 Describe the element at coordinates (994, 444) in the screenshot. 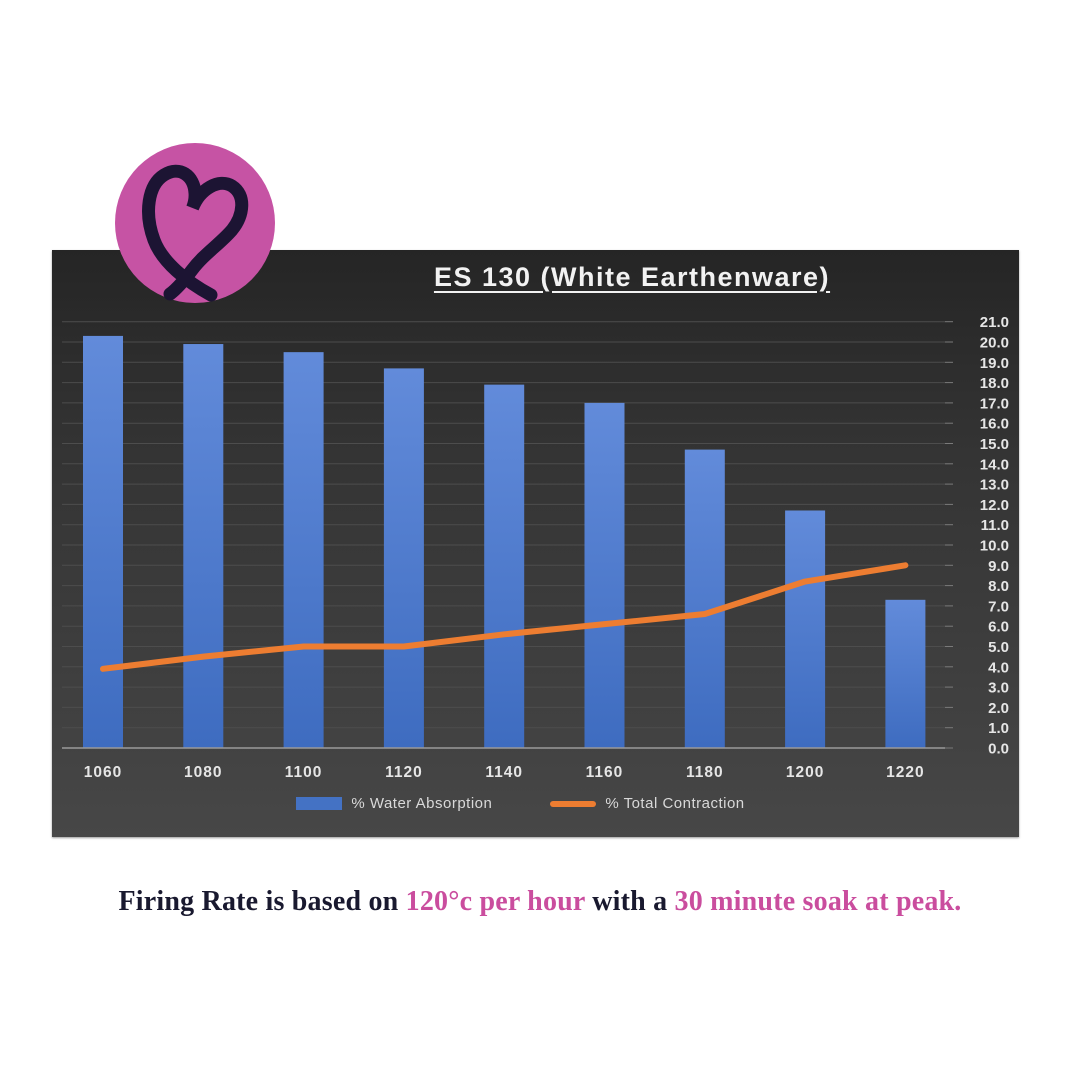

I see `svg-text: 15.0` at that location.